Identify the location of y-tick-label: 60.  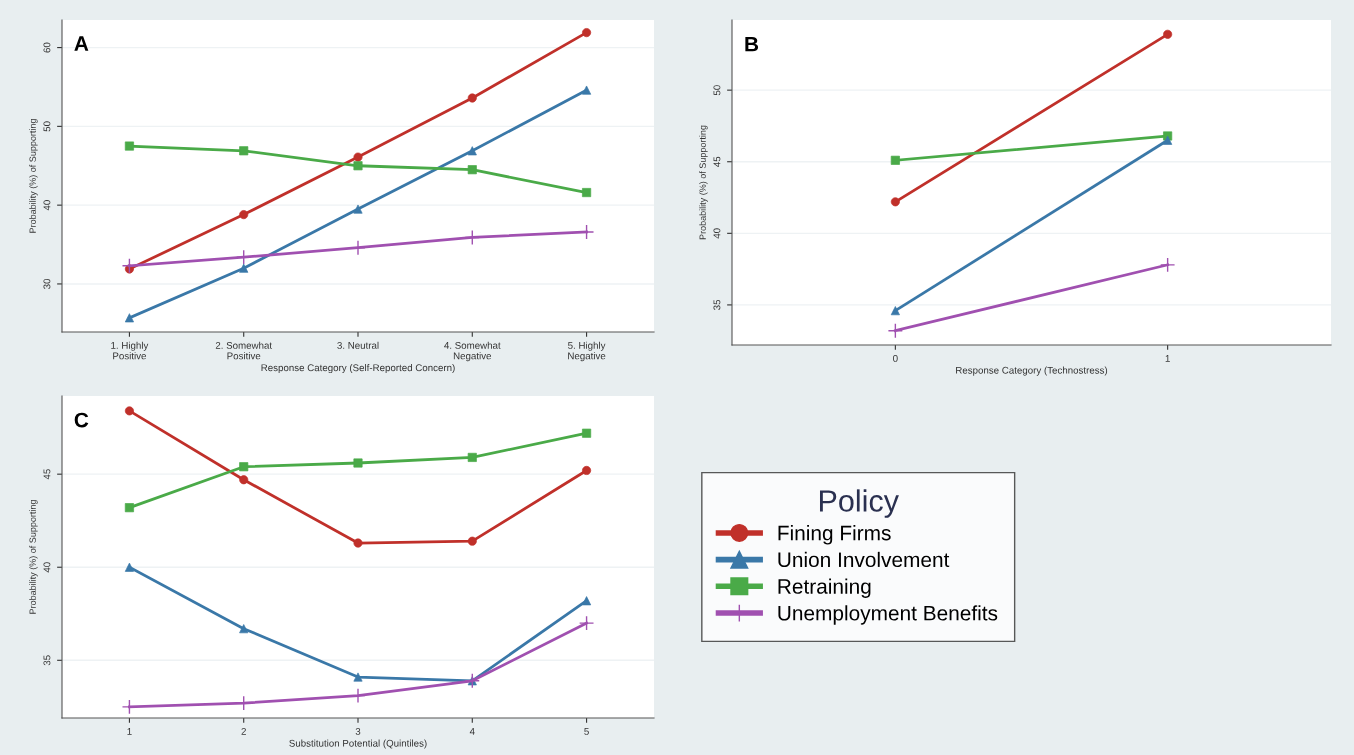
(47, 47).